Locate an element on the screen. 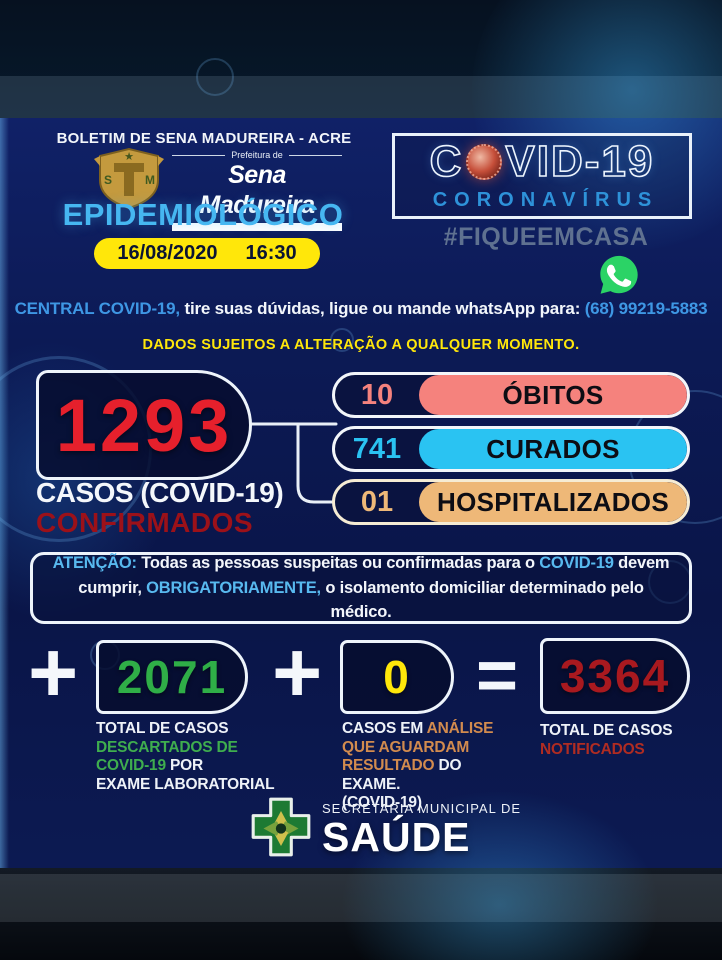 This screenshot has height=960, width=722. bg-bottom-band is located at coordinates (361, 914).